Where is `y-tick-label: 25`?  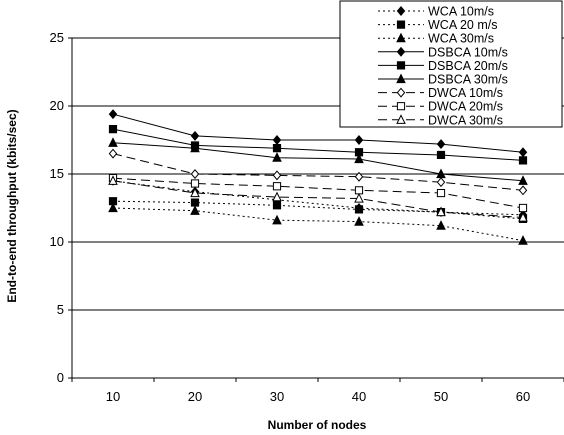
y-tick-label: 25 is located at coordinates (57, 37).